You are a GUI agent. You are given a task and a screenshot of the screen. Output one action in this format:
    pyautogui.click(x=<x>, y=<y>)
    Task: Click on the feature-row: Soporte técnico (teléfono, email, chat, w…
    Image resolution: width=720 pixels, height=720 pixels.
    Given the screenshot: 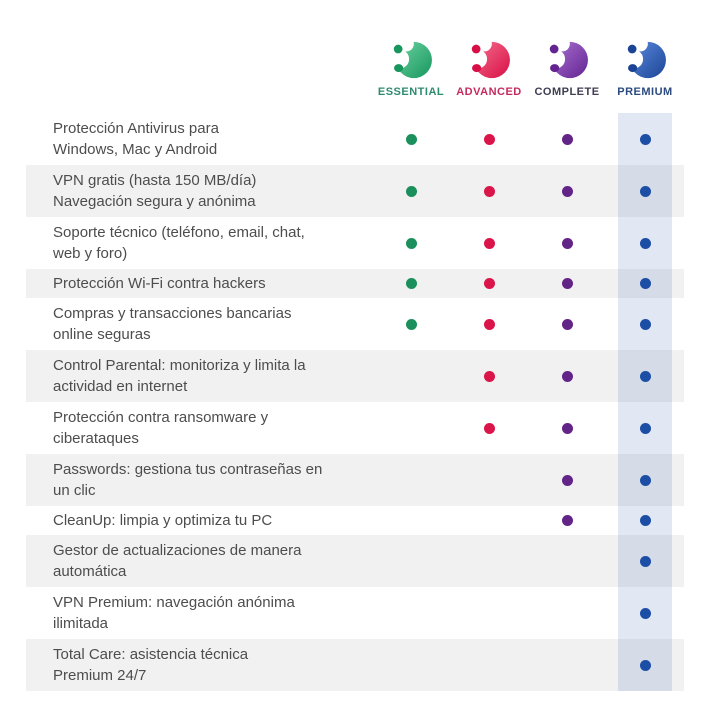 What is the action you would take?
    pyautogui.click(x=355, y=243)
    